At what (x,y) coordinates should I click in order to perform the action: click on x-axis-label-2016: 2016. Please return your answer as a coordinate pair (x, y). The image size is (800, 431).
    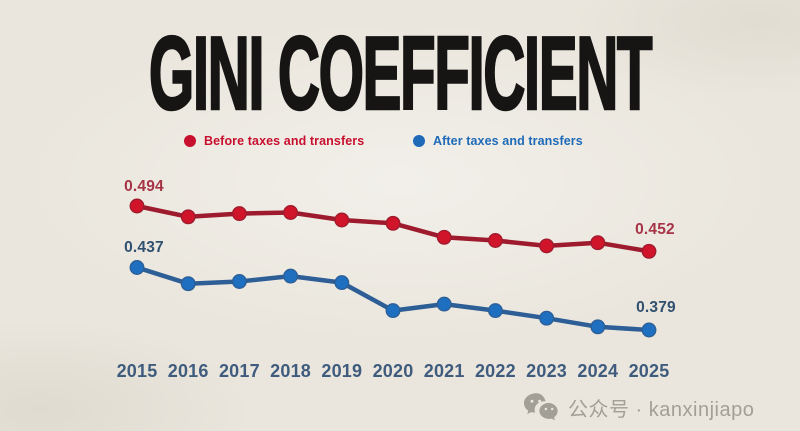
    Looking at the image, I should click on (188, 371).